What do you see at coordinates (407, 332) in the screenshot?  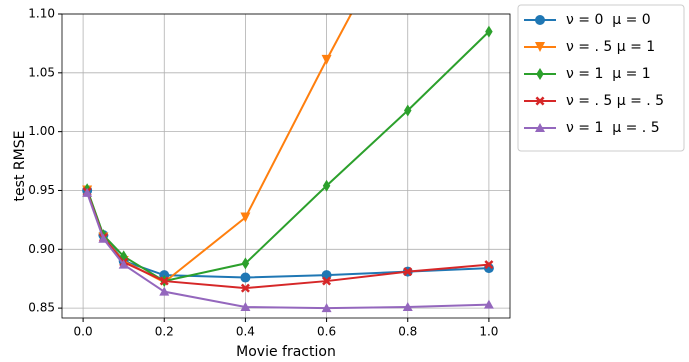 I see `x-tick-label: 0.8` at bounding box center [407, 332].